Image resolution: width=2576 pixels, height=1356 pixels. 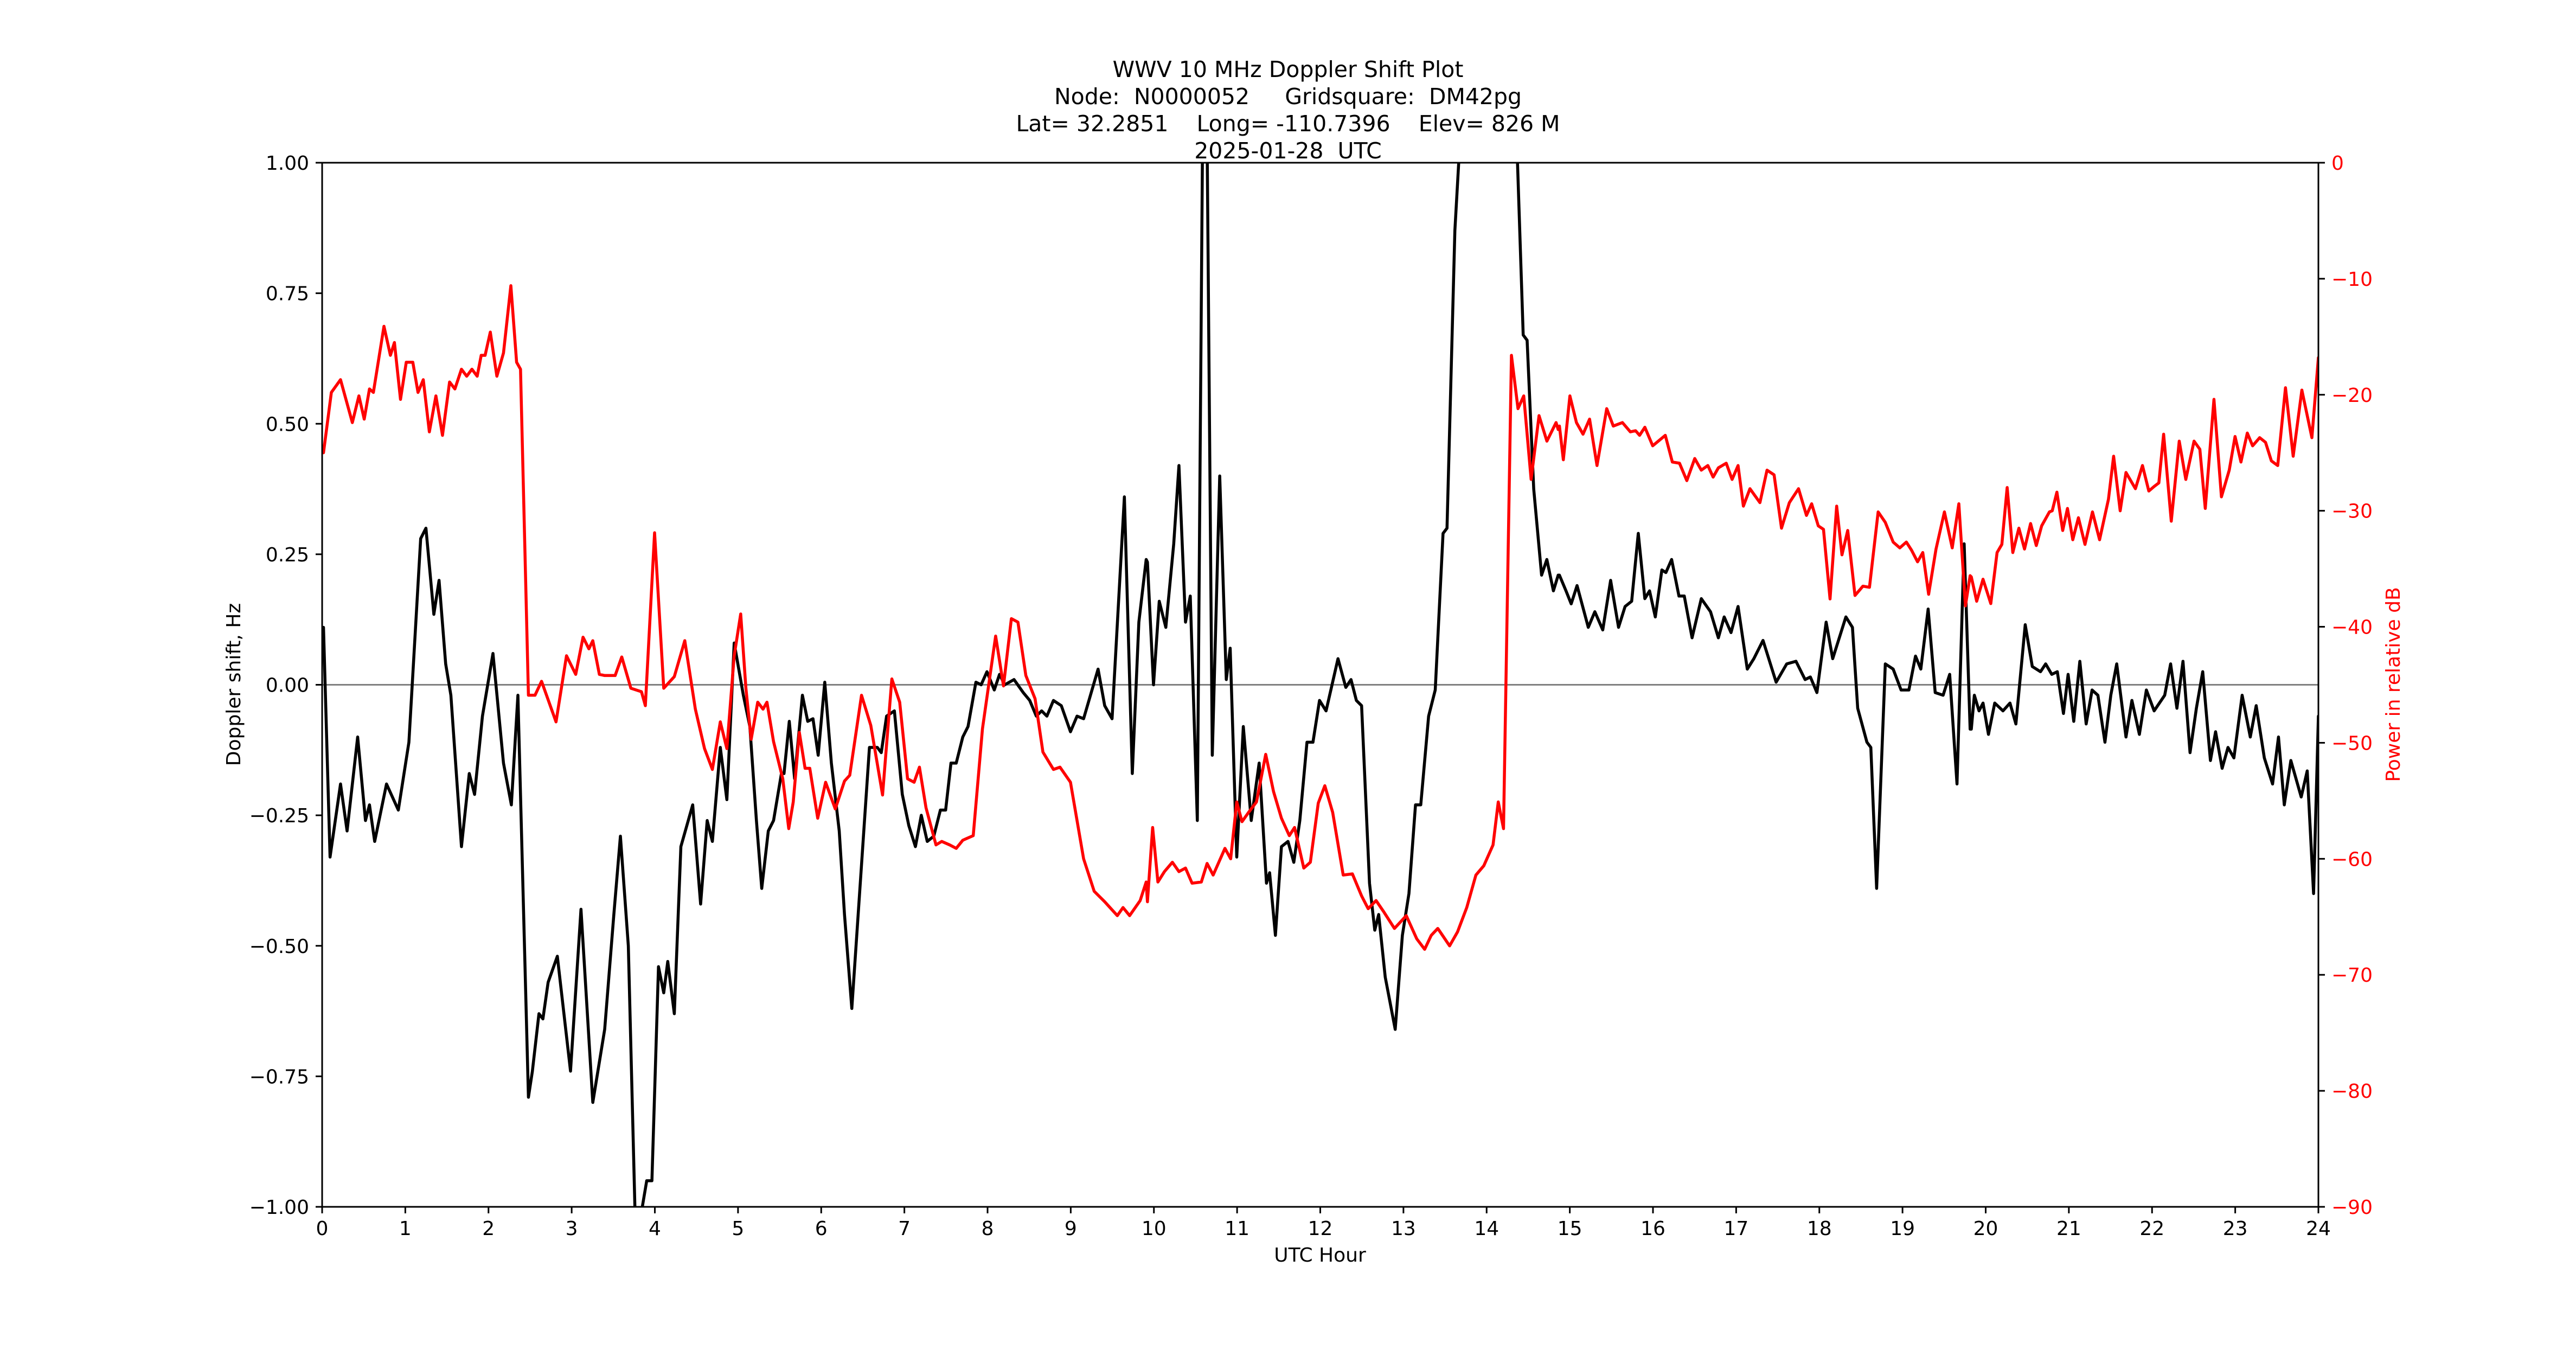 I want to click on title-line-1: WWV 10 MHz Doppler Shift Plot, so click(x=1288, y=69).